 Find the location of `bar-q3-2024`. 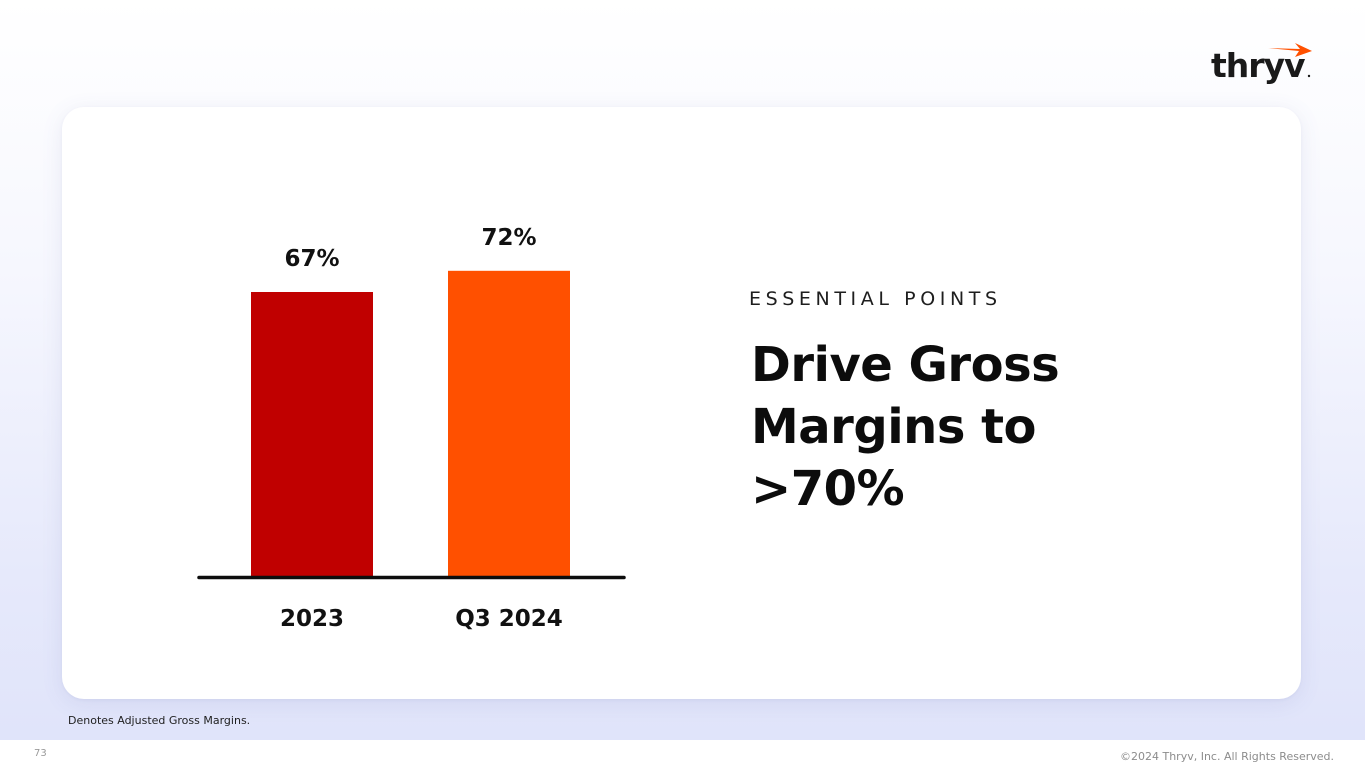

bar-q3-2024 is located at coordinates (509, 423).